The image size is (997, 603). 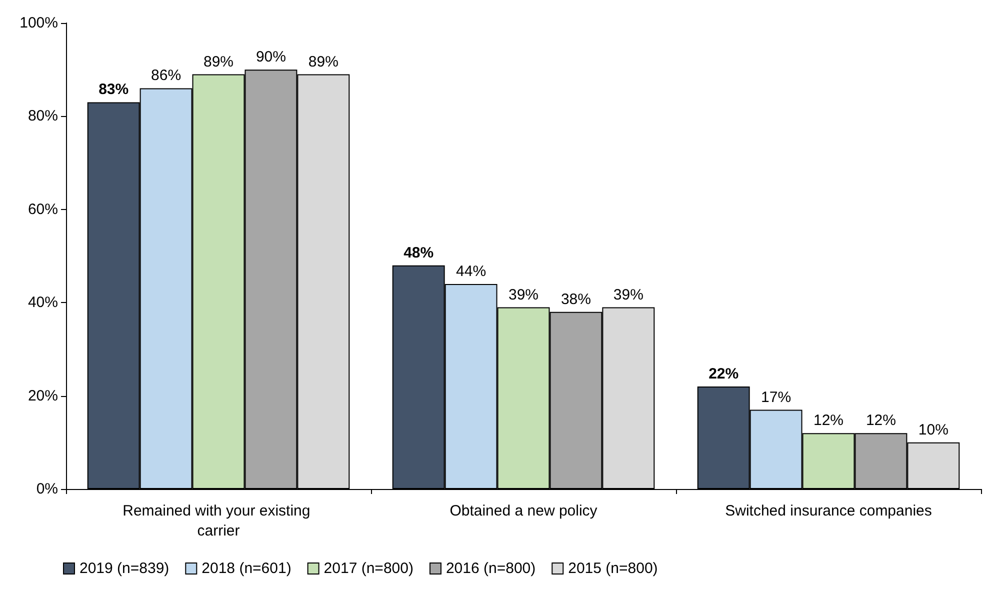 I want to click on legend-label: 2015 (n=800), so click(x=613, y=568).